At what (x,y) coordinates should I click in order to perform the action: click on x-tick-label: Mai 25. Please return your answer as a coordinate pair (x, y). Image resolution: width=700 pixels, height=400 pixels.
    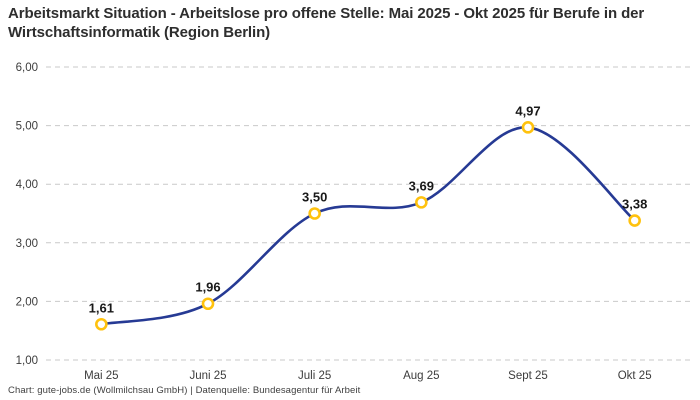
    Looking at the image, I should click on (101, 376).